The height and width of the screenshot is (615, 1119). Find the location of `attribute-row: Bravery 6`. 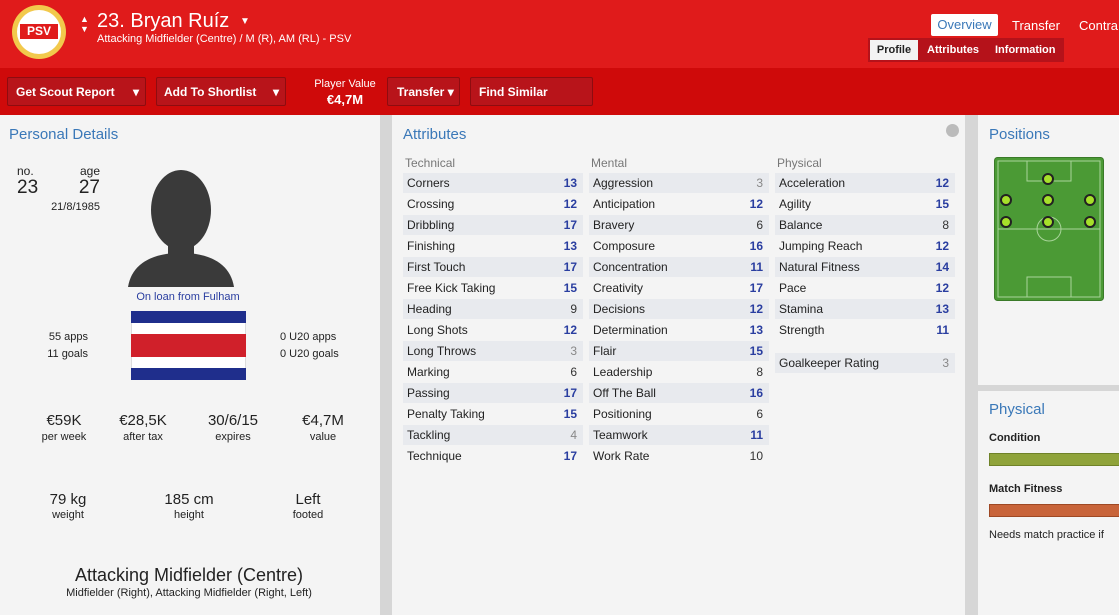

attribute-row: Bravery 6 is located at coordinates (679, 225).